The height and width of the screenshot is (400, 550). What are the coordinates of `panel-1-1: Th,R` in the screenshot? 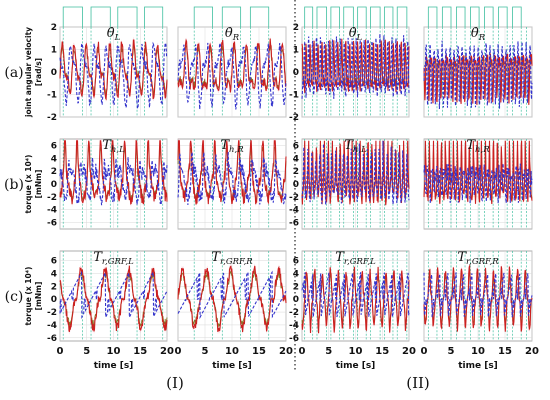 It's located at (232, 184).